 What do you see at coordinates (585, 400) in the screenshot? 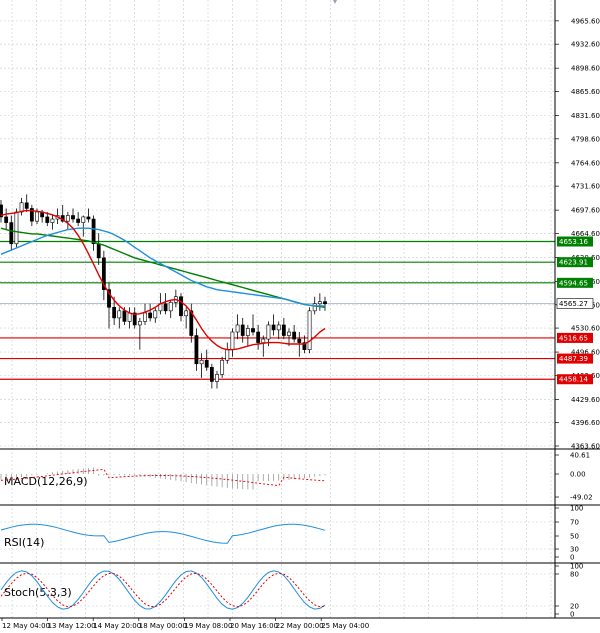
I see `price-tick-label: 4429.60` at bounding box center [585, 400].